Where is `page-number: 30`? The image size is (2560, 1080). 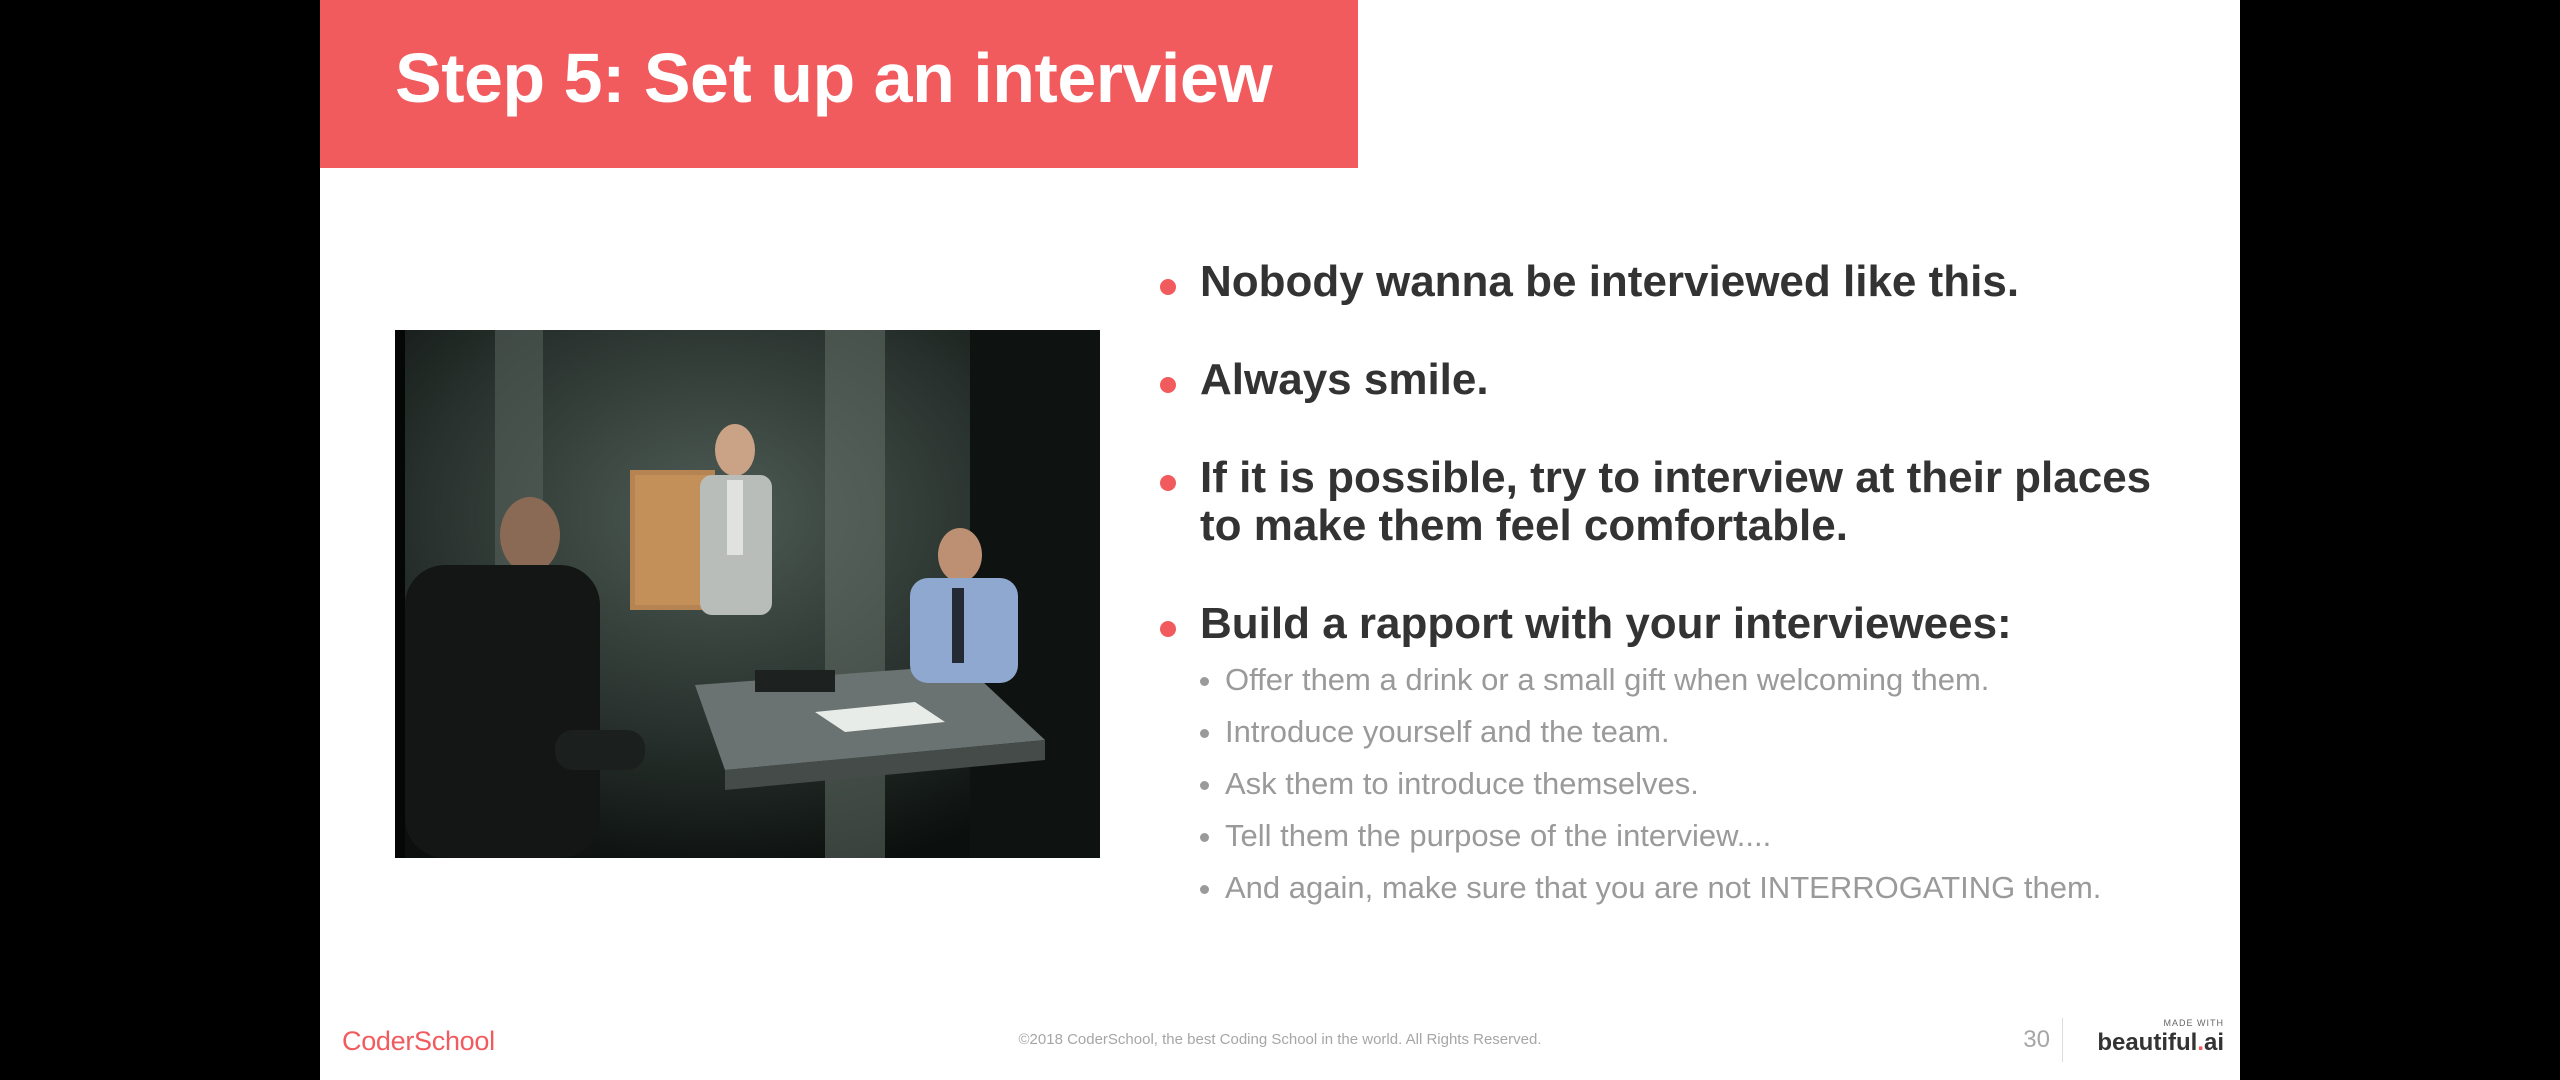
page-number: 30 is located at coordinates (2036, 1039).